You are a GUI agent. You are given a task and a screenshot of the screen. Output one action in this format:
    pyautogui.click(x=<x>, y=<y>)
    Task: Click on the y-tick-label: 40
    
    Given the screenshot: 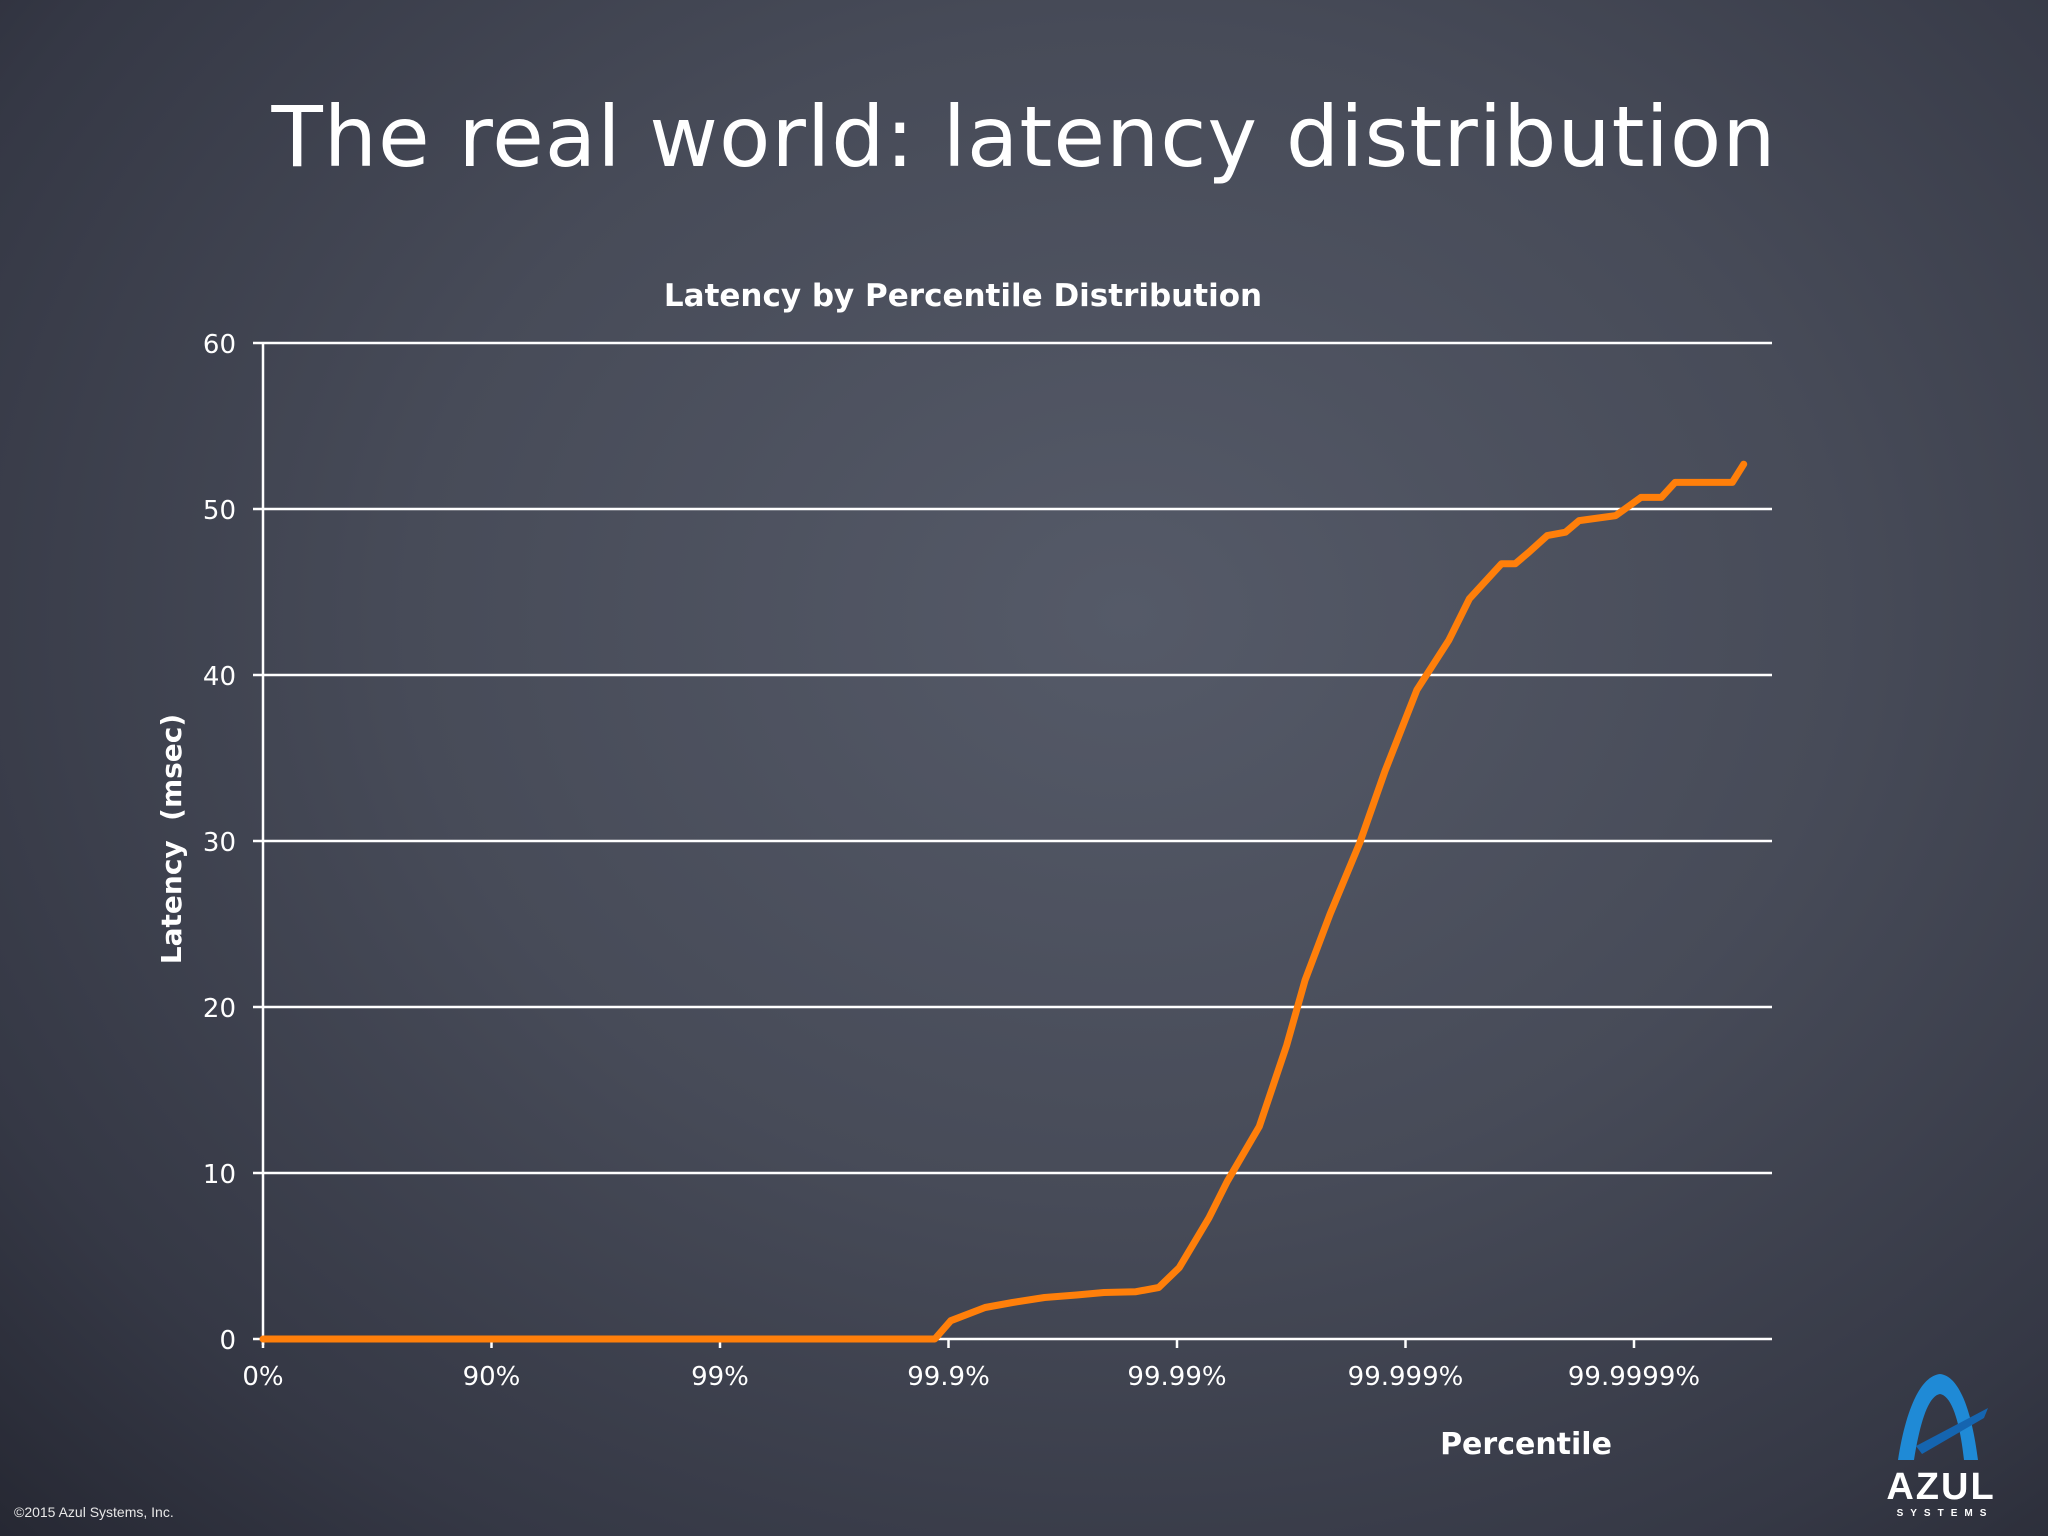 What is the action you would take?
    pyautogui.click(x=219, y=677)
    